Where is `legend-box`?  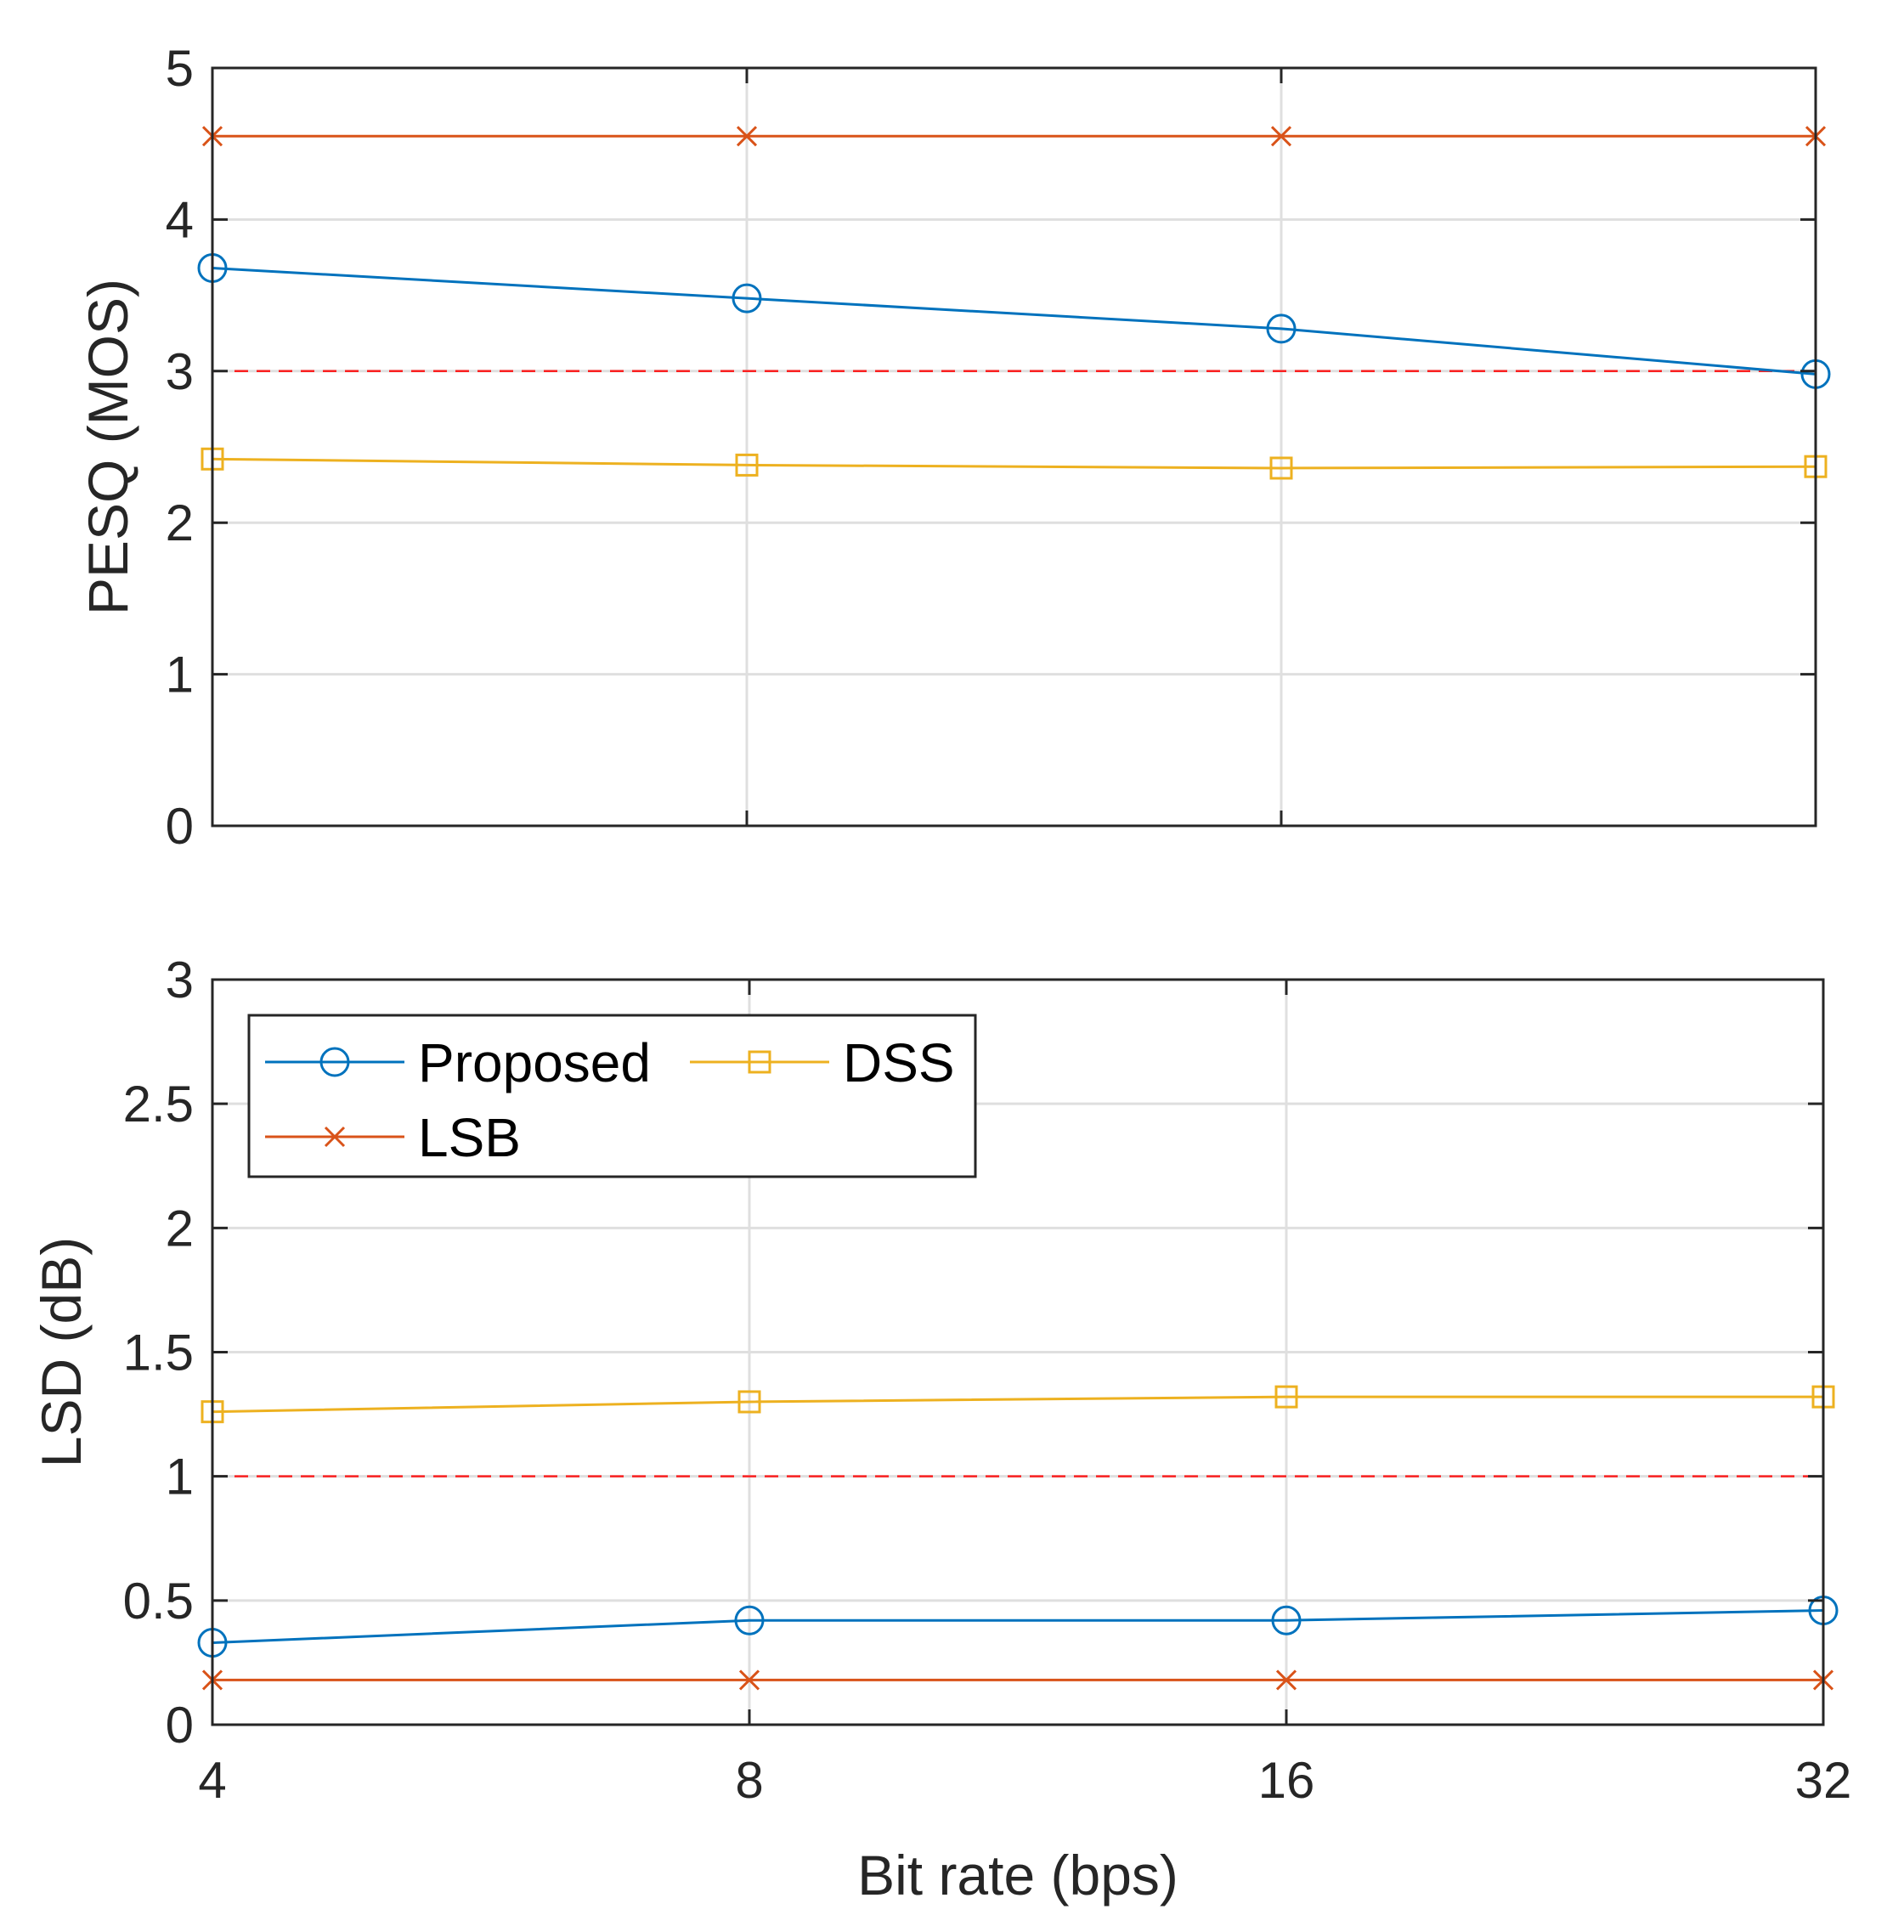
legend-box is located at coordinates (612, 1096).